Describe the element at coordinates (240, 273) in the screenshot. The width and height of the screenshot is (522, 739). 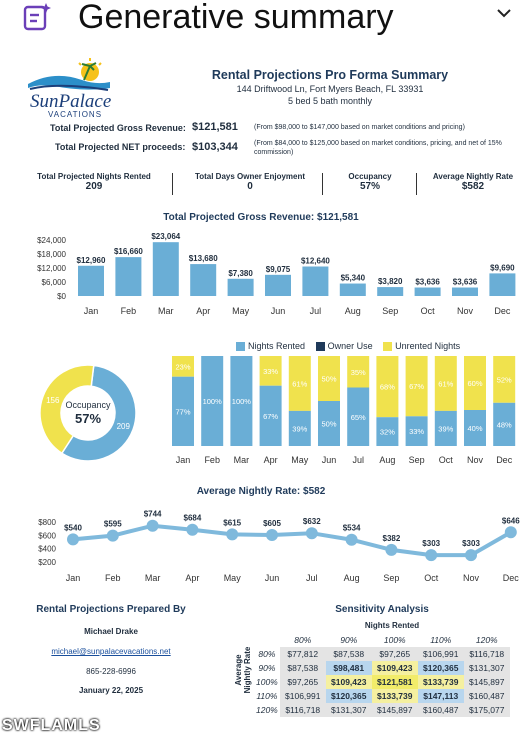
I see `revenue-bar-label: $7,380` at that location.